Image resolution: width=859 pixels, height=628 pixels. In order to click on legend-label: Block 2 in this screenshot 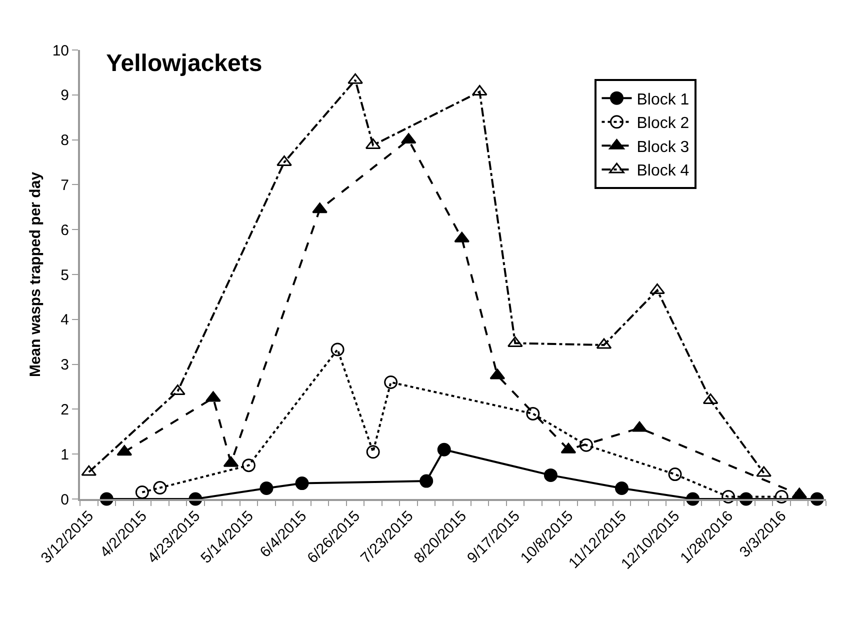, I will do `click(663, 123)`.